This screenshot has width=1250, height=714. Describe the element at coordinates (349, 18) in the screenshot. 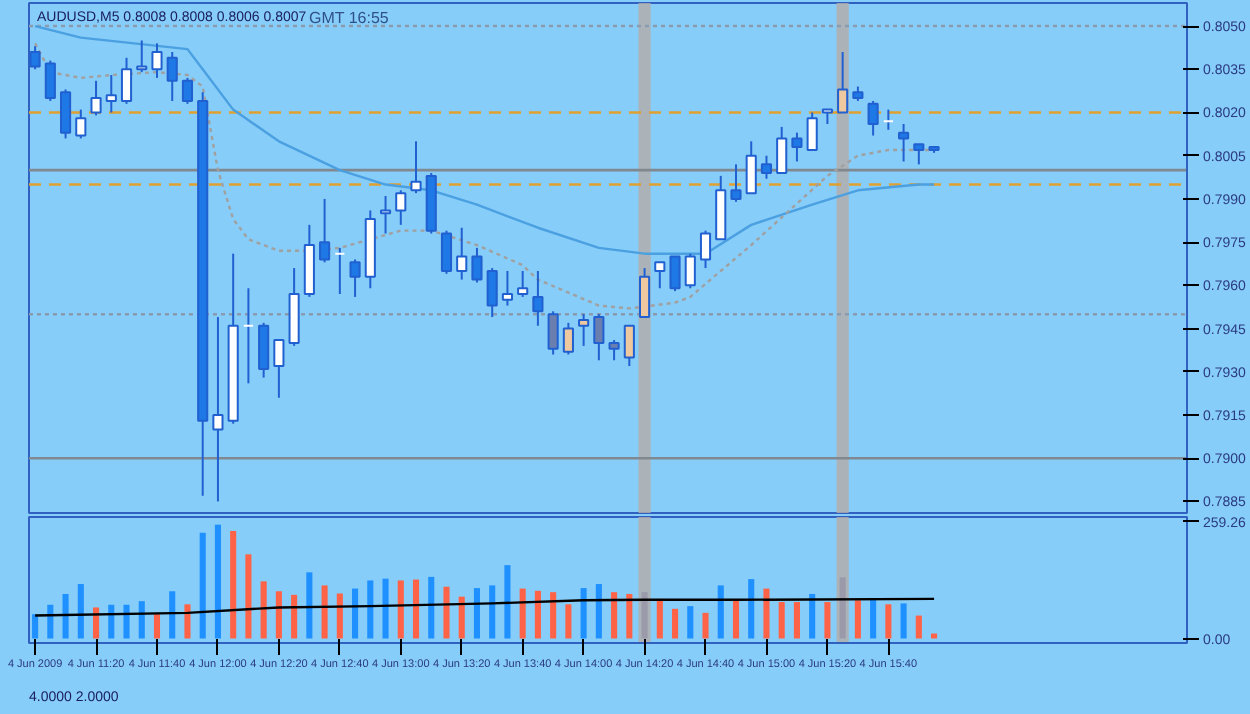

I see `chart-subtitle: GMT 16:55` at that location.